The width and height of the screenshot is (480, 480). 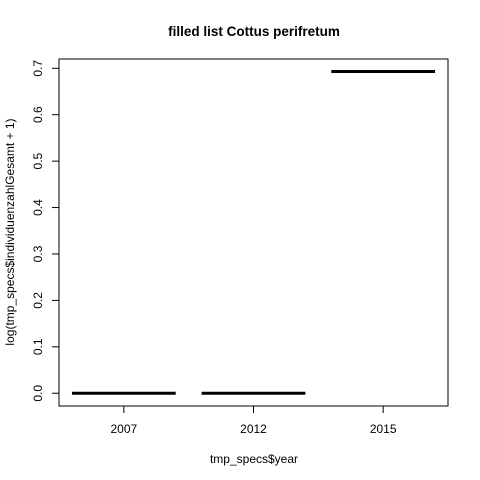 I want to click on x-tick-label: 2012, so click(x=253, y=429).